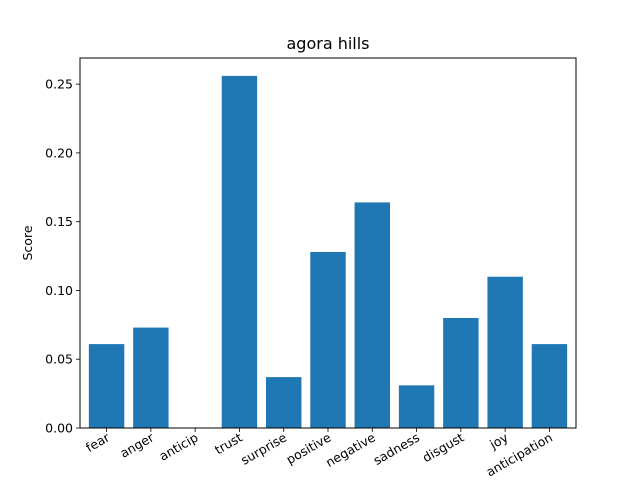 The height and width of the screenshot is (480, 640). Describe the element at coordinates (239, 251) in the screenshot. I see `bar-trust` at that location.